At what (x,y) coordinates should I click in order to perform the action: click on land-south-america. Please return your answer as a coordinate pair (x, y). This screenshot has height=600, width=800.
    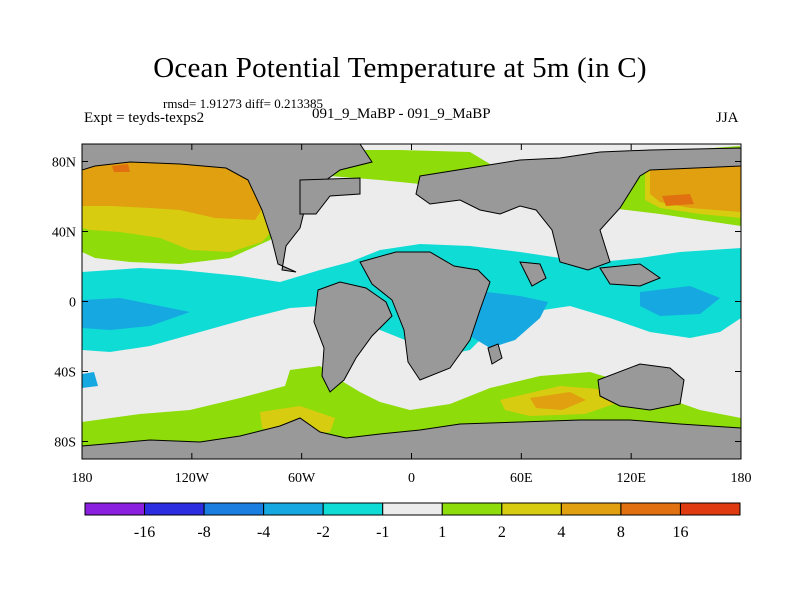
    Looking at the image, I should click on (353, 337).